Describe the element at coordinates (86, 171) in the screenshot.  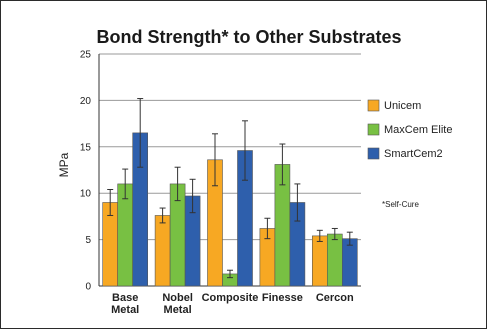
I see `y-tick-labels: 0 5 10 15 20 25` at that location.